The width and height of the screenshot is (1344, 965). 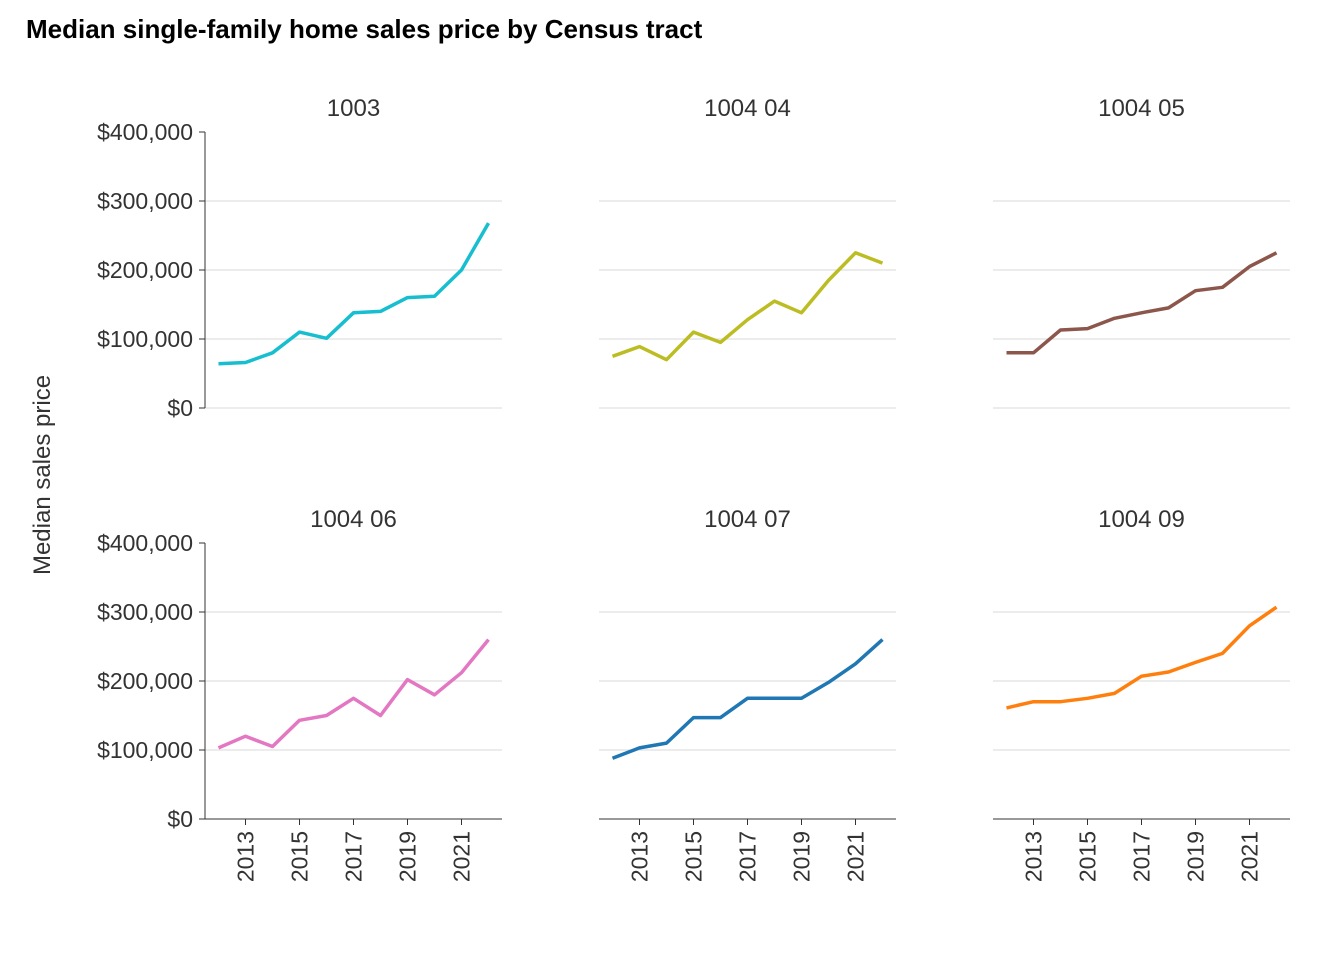 I want to click on panel-1004-07: 1004 07 2013 2015 2017 2019 2021, so click(x=747, y=694).